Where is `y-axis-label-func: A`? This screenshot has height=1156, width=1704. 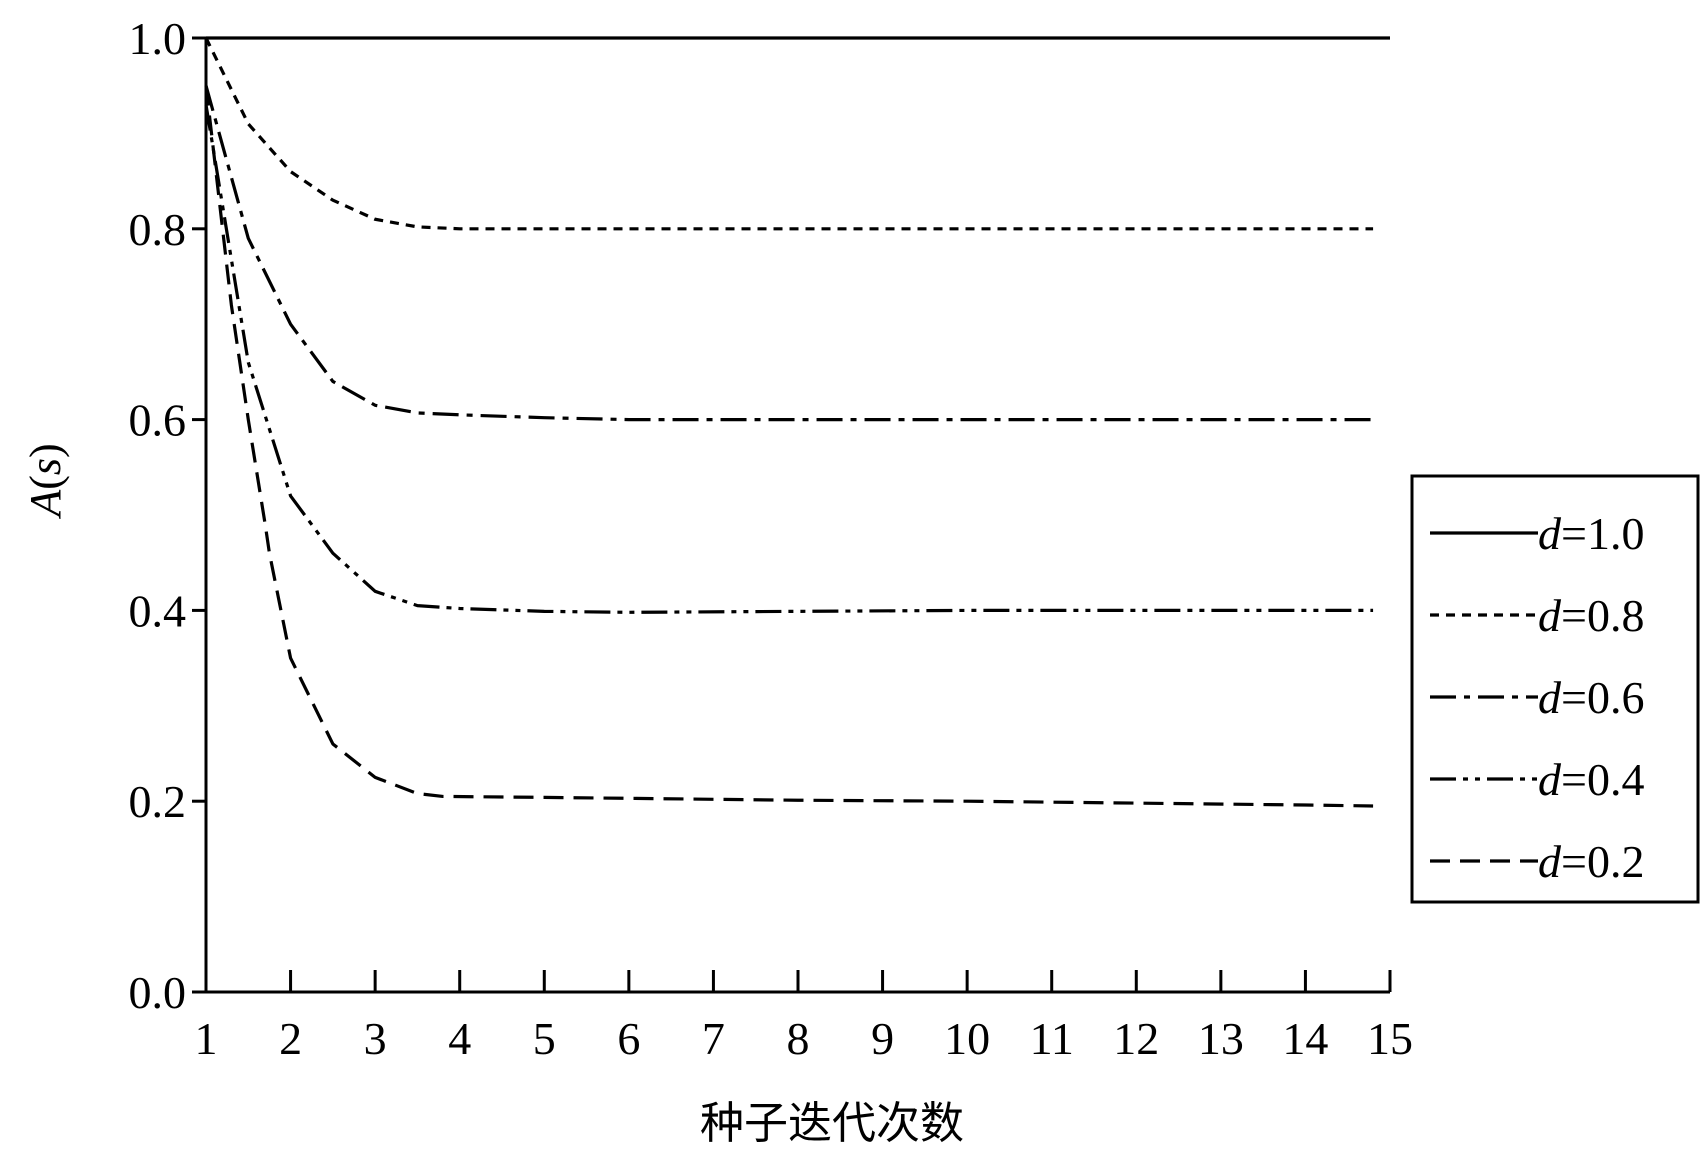 y-axis-label-func: A is located at coordinates (45, 504).